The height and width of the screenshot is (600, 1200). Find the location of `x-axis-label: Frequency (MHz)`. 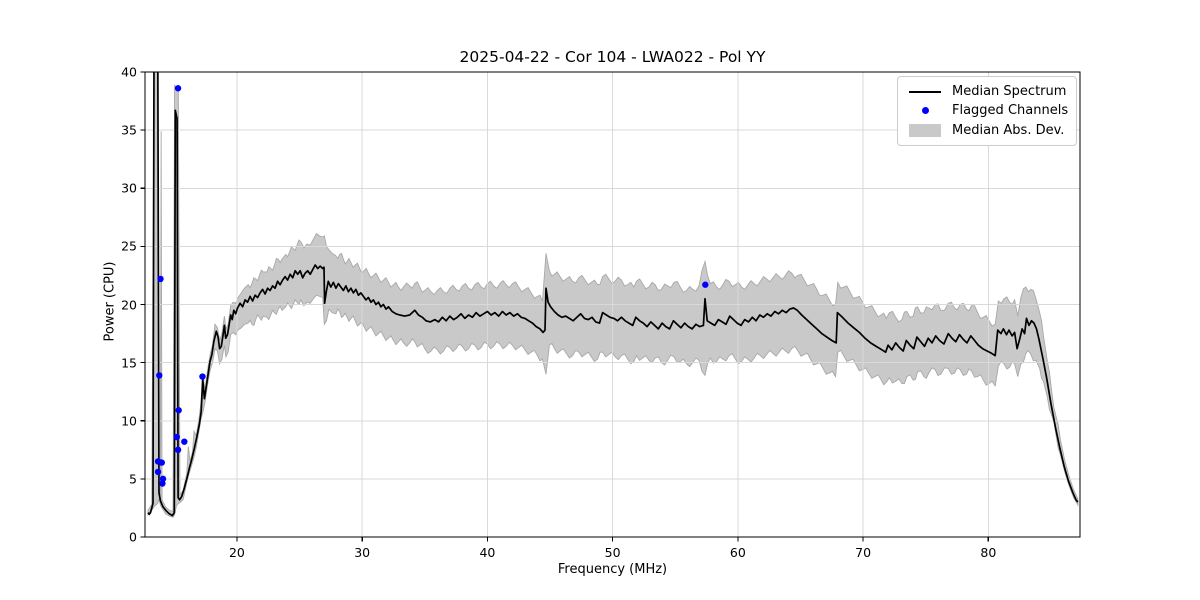

x-axis-label: Frequency (MHz) is located at coordinates (612, 569).